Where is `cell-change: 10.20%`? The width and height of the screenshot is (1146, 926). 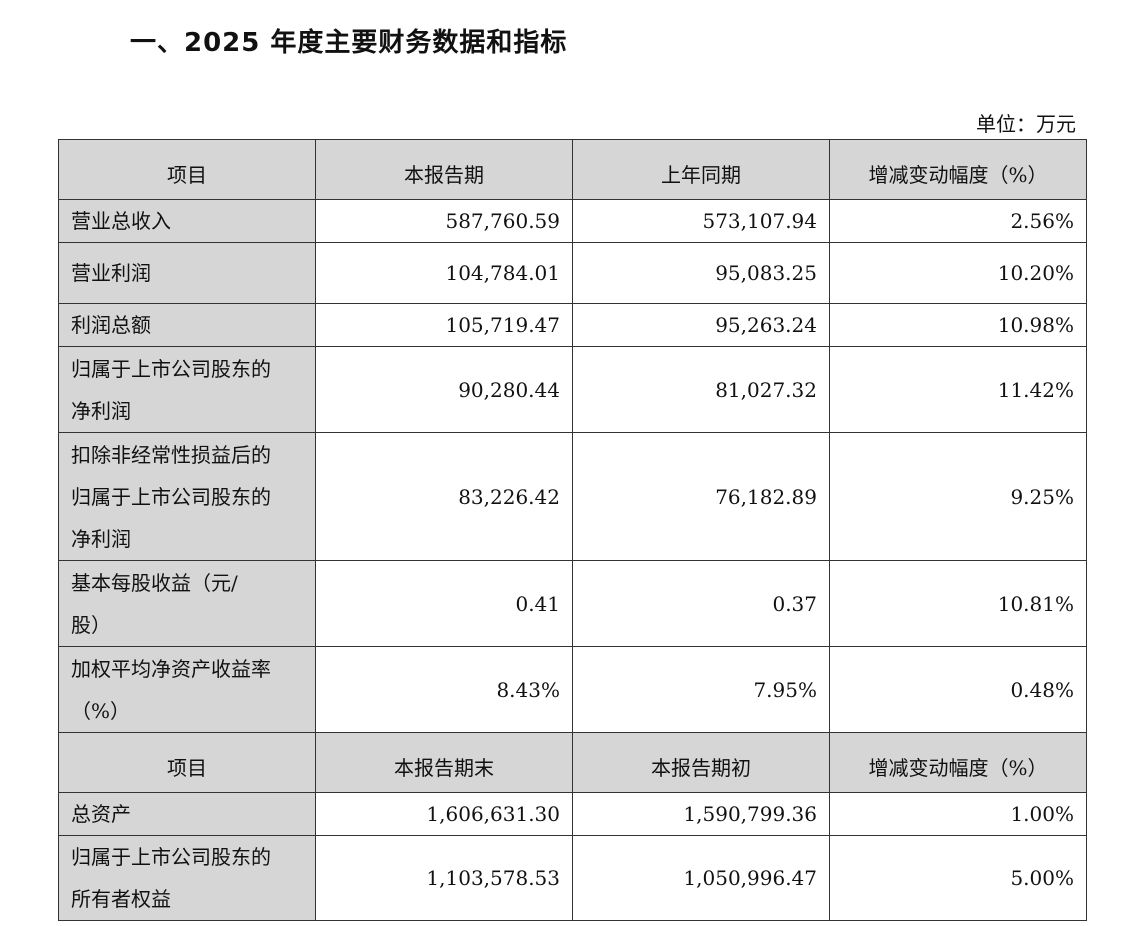
cell-change: 10.20% is located at coordinates (958, 273).